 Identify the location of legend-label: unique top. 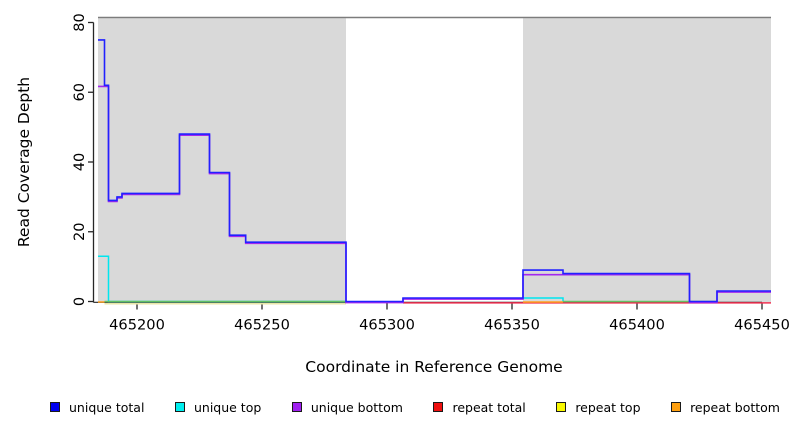
(227, 407).